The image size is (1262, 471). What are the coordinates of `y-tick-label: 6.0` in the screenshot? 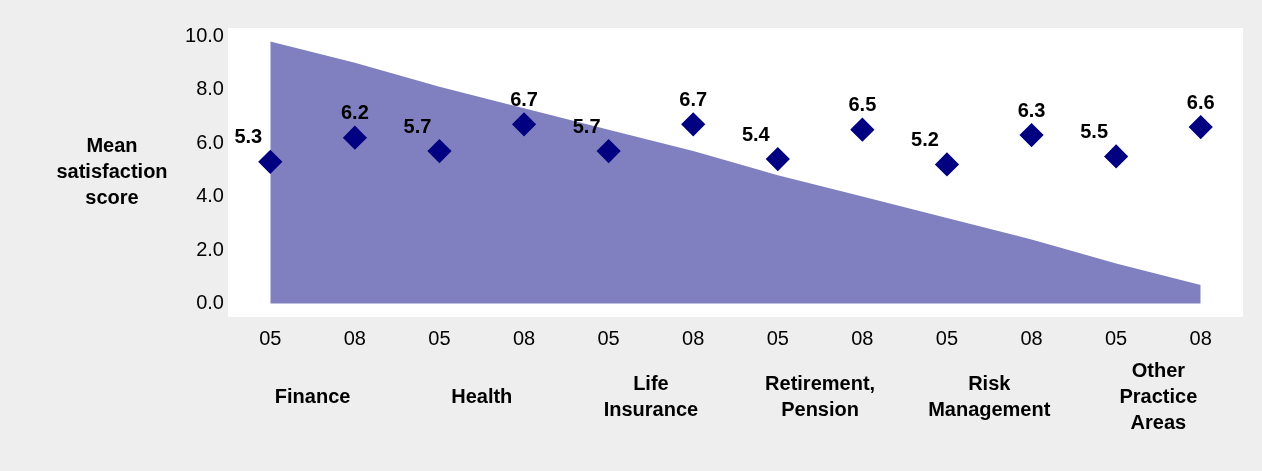 It's located at (210, 141).